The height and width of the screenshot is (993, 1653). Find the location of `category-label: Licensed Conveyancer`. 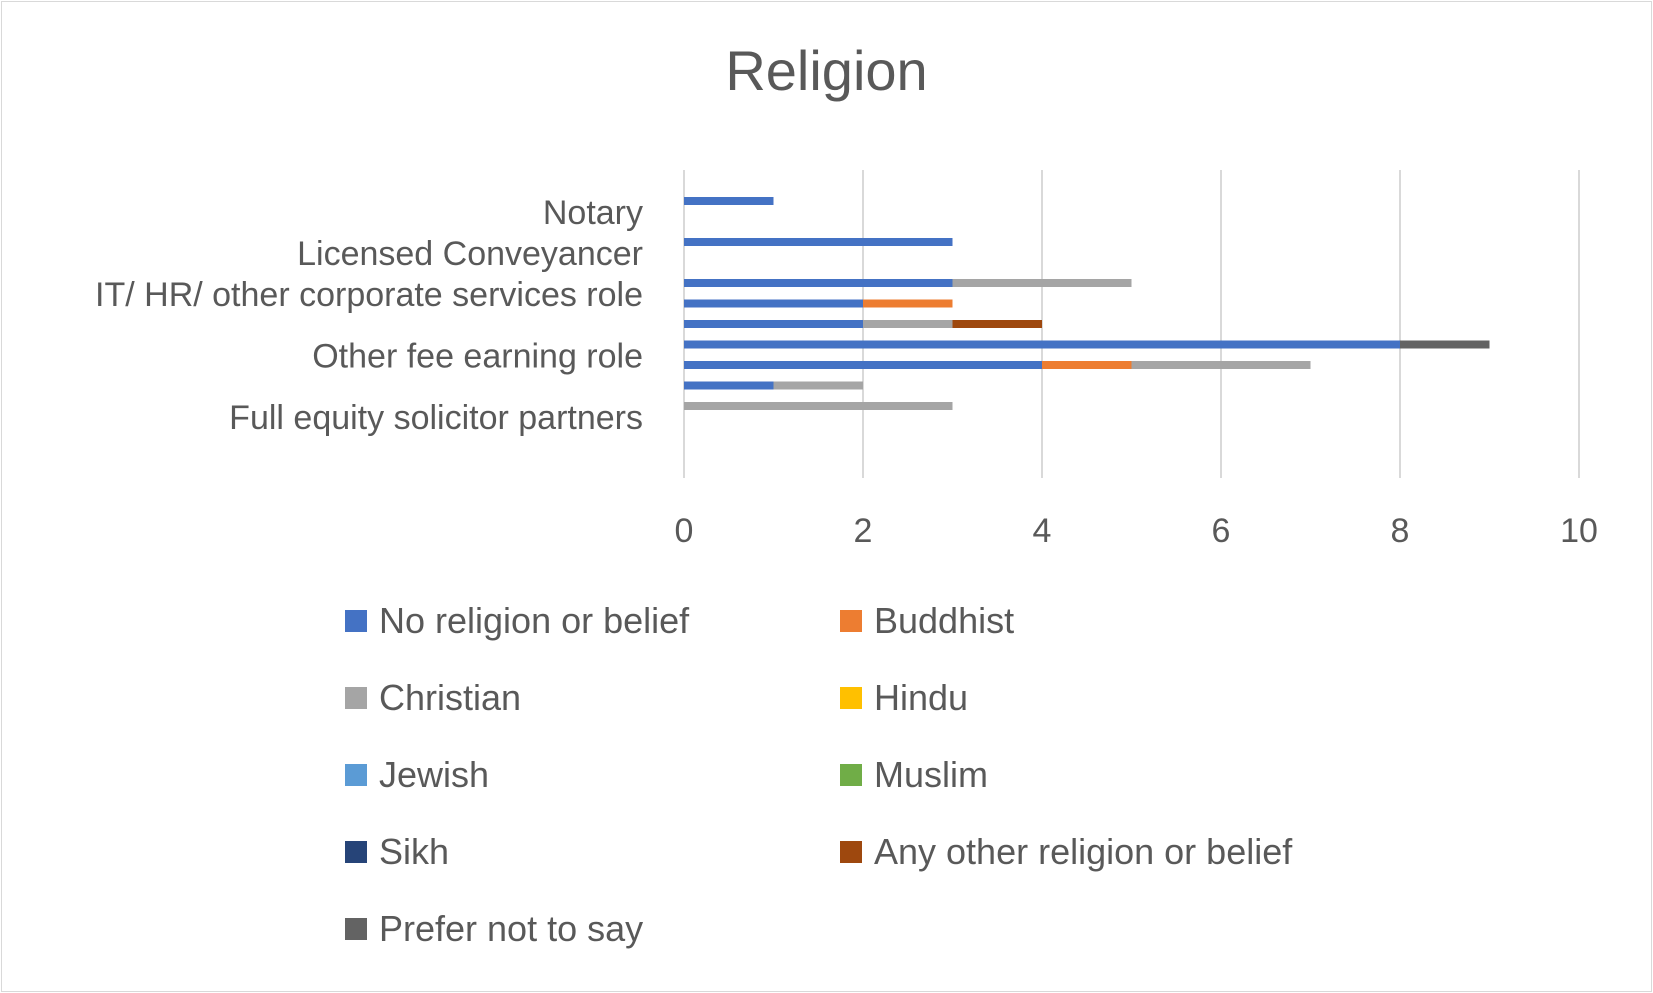

category-label: Licensed Conveyancer is located at coordinates (470, 254).